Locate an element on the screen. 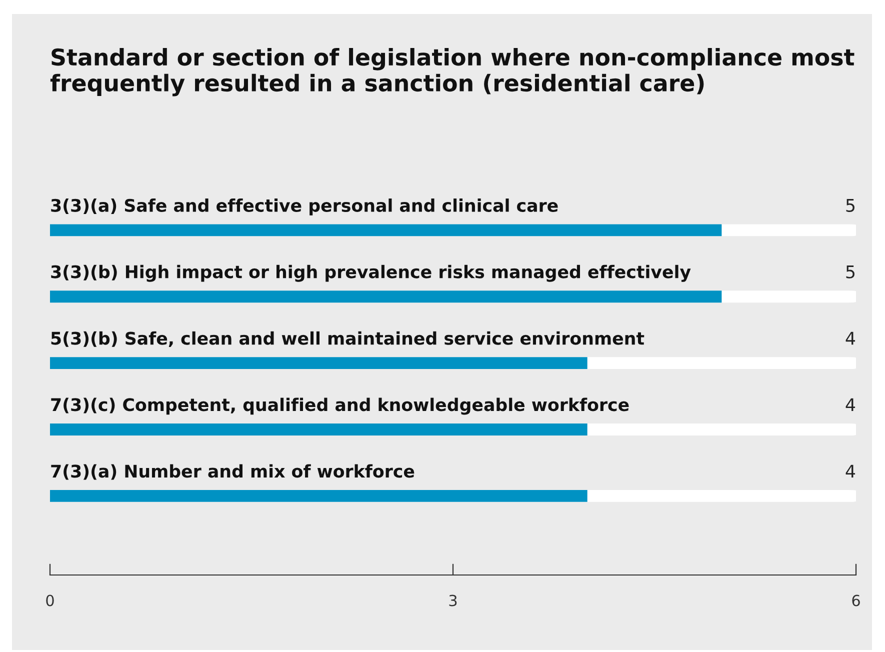  x-tick-label: 3 is located at coordinates (453, 600).